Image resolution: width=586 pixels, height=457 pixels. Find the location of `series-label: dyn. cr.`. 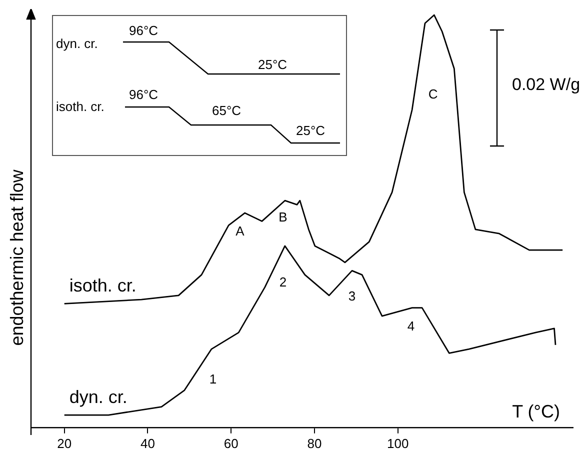

series-label: dyn. cr. is located at coordinates (98, 397).